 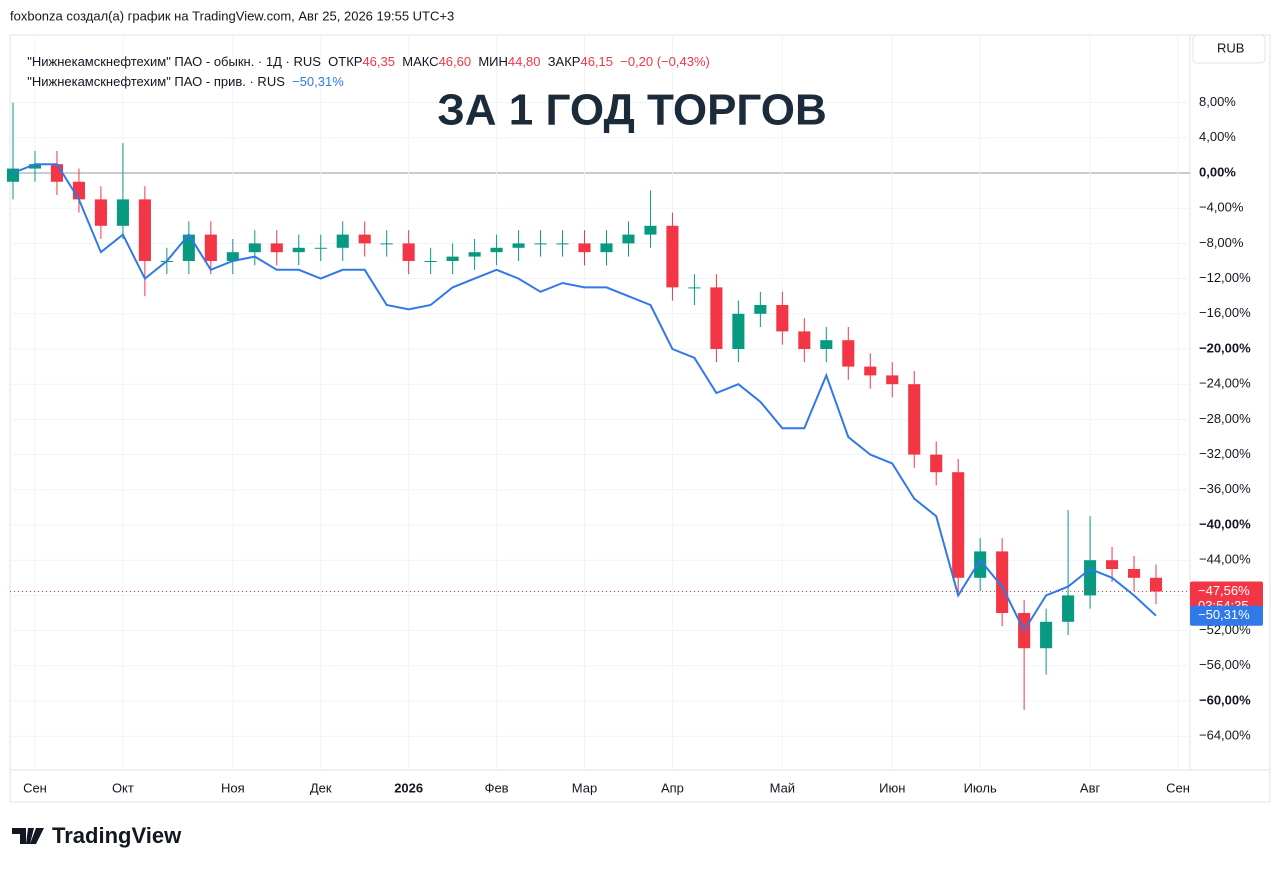 What do you see at coordinates (420, 61) in the screenshot?
I see `ohlc-label: МАКС` at bounding box center [420, 61].